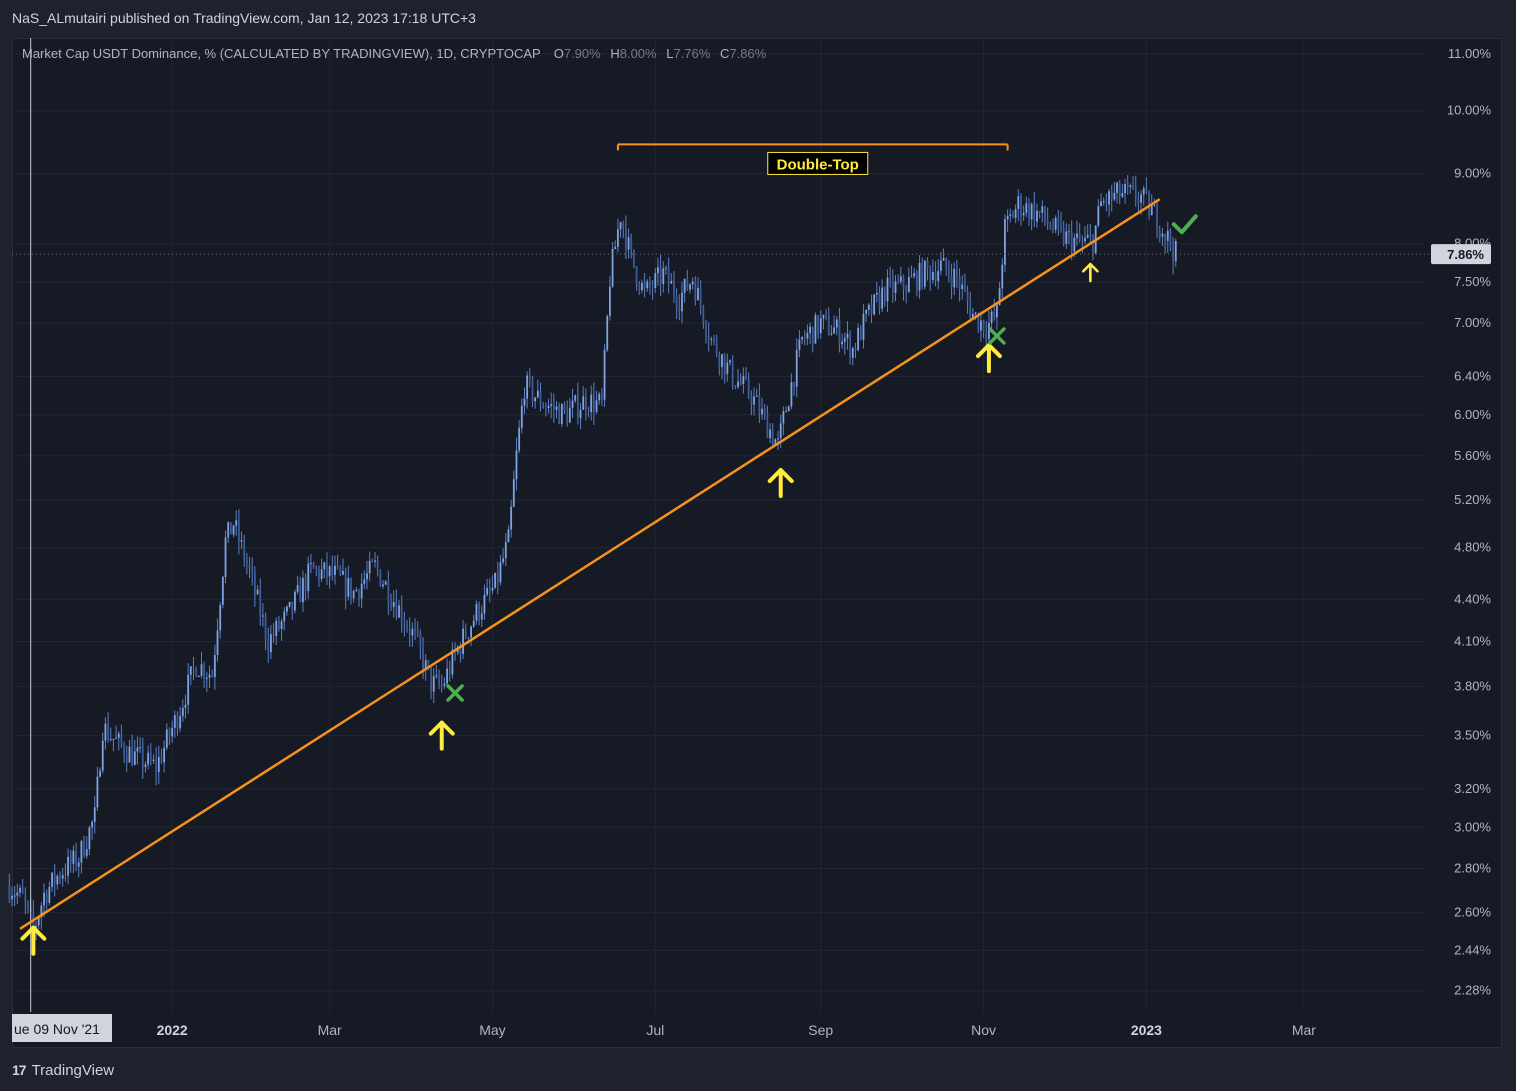 The image size is (1516, 1091). Describe the element at coordinates (1146, 1030) in the screenshot. I see `time-tick-label: 2023` at that location.